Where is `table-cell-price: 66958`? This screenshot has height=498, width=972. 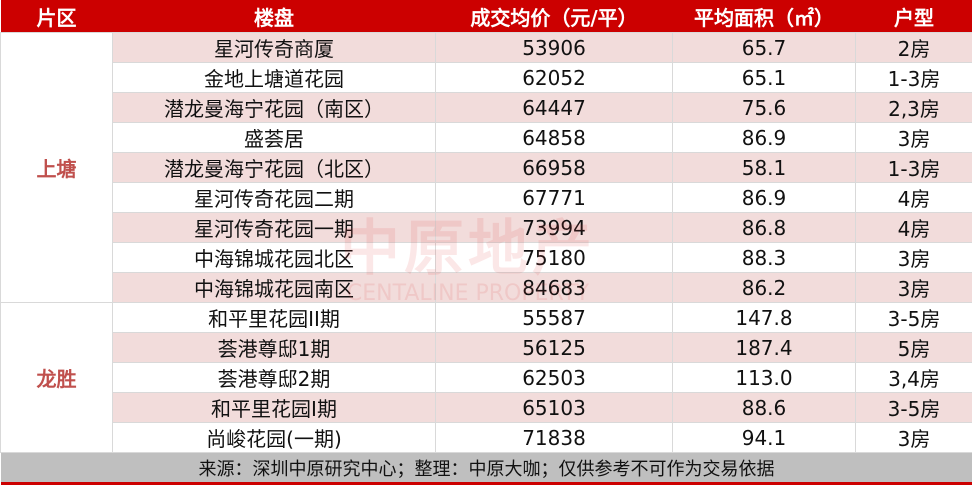 table-cell-price: 66958 is located at coordinates (554, 167).